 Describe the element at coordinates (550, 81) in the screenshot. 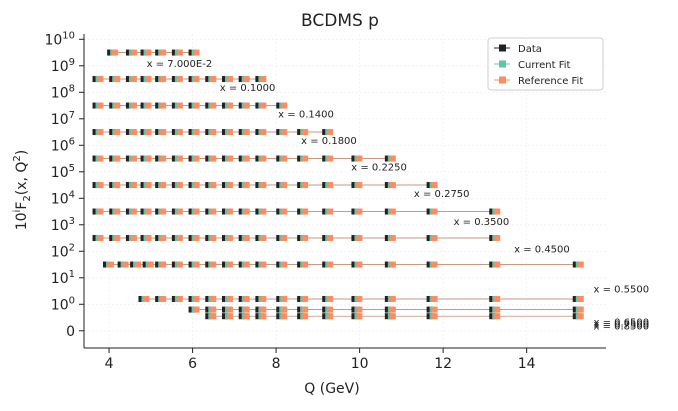

I see `legend-label: Reference Fit` at that location.